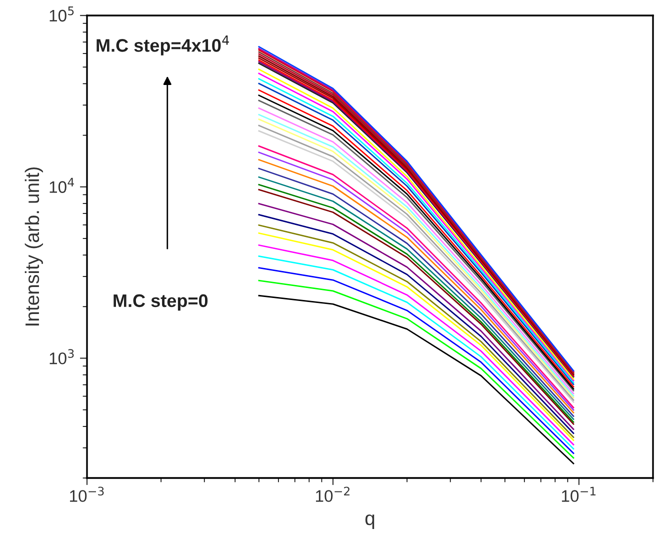  Describe the element at coordinates (369, 522) in the screenshot. I see `x-axis-title: q` at that location.